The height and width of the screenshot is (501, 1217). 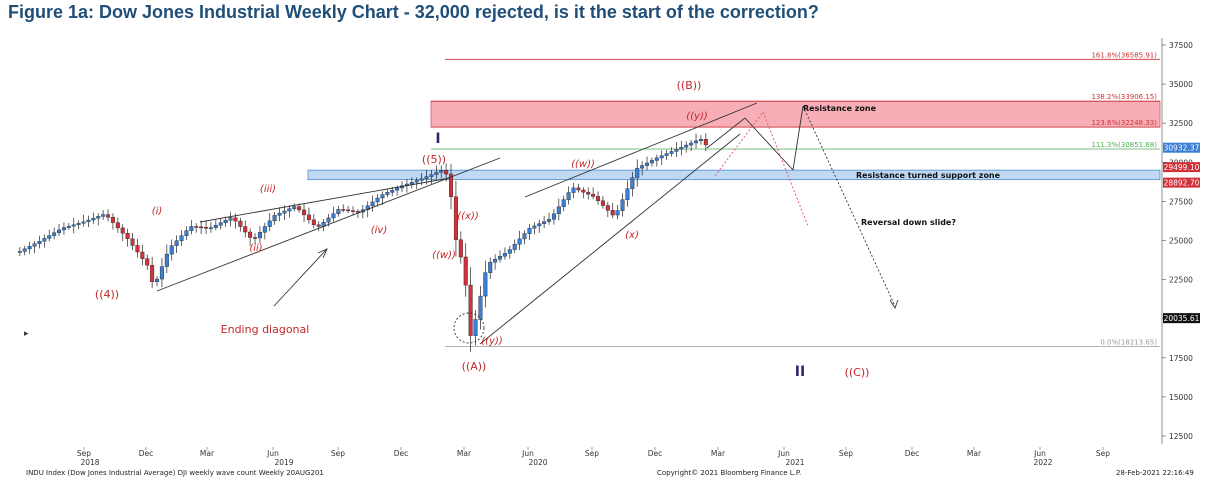 What do you see at coordinates (1181, 84) in the screenshot?
I see `y-tick-label: 35000` at bounding box center [1181, 84].